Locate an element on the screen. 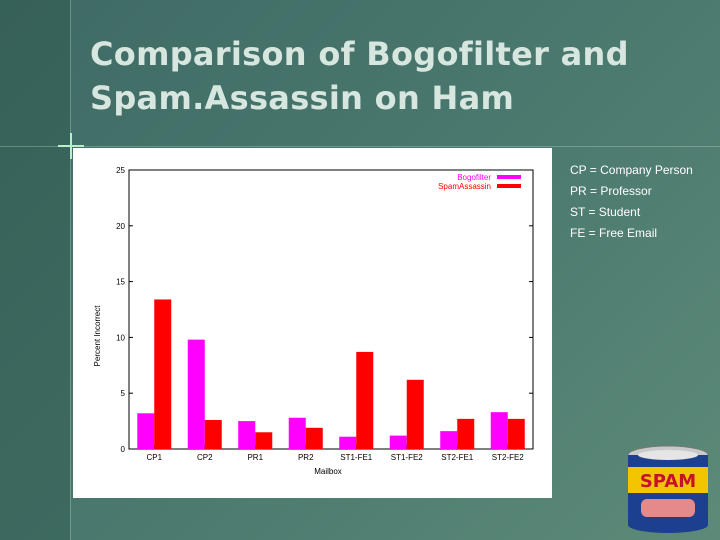 Image resolution: width=720 pixels, height=540 pixels. x-tick-label: PR2 is located at coordinates (306, 457).